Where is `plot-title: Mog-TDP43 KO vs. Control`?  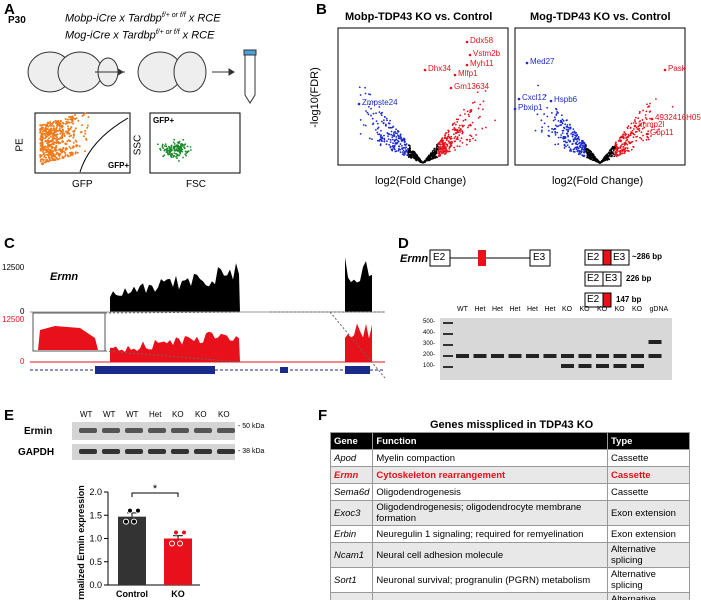 plot-title: Mog-TDP43 KO vs. Control is located at coordinates (600, 17).